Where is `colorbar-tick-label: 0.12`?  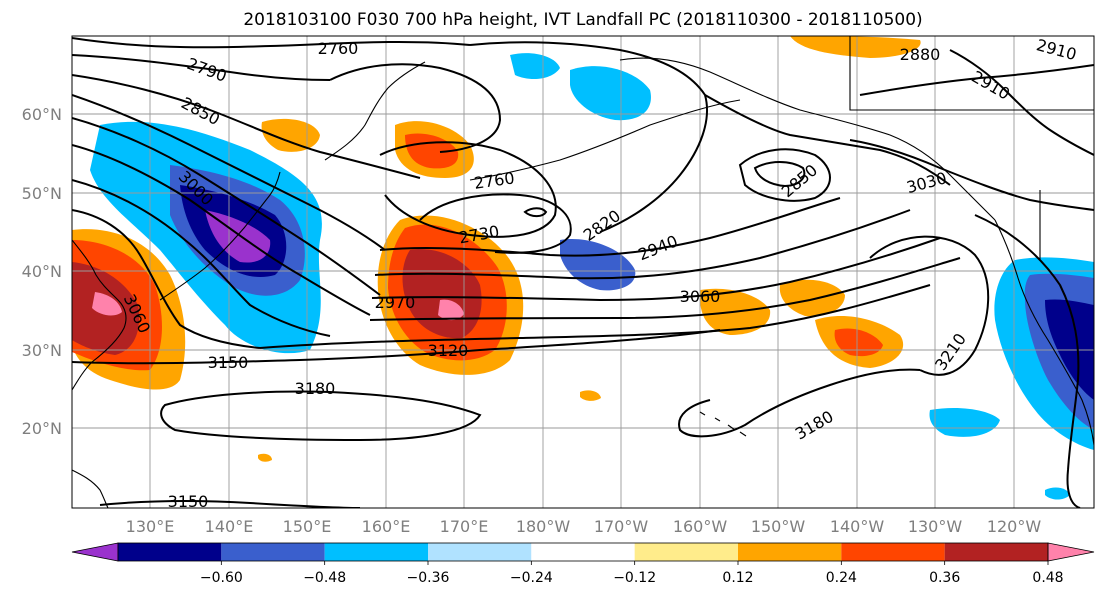
colorbar-tick-label: 0.12 is located at coordinates (737, 578).